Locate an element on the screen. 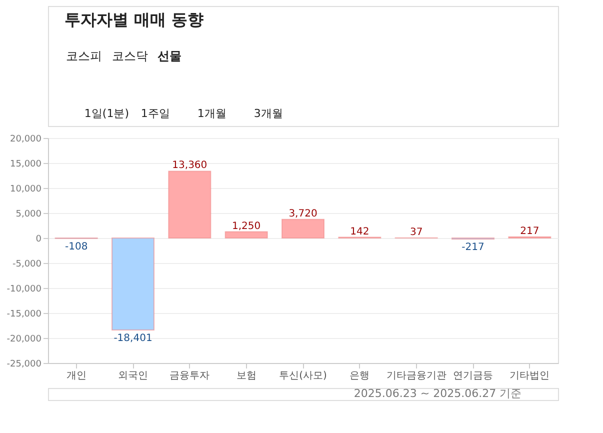 The height and width of the screenshot is (433, 603). x-tick-label: 연기금등 is located at coordinates (473, 376).